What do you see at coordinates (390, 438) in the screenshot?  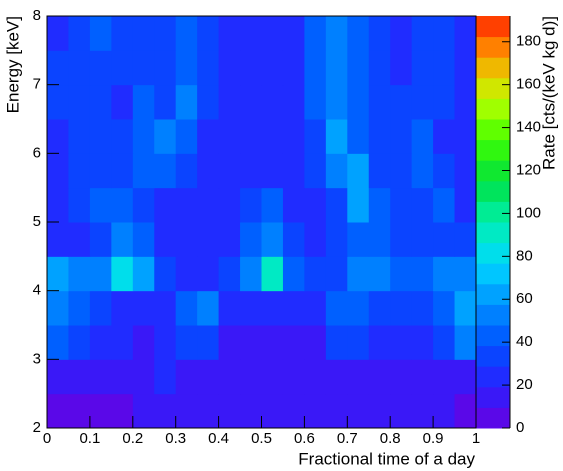 I see `x-tick-label: 0.8` at bounding box center [390, 438].